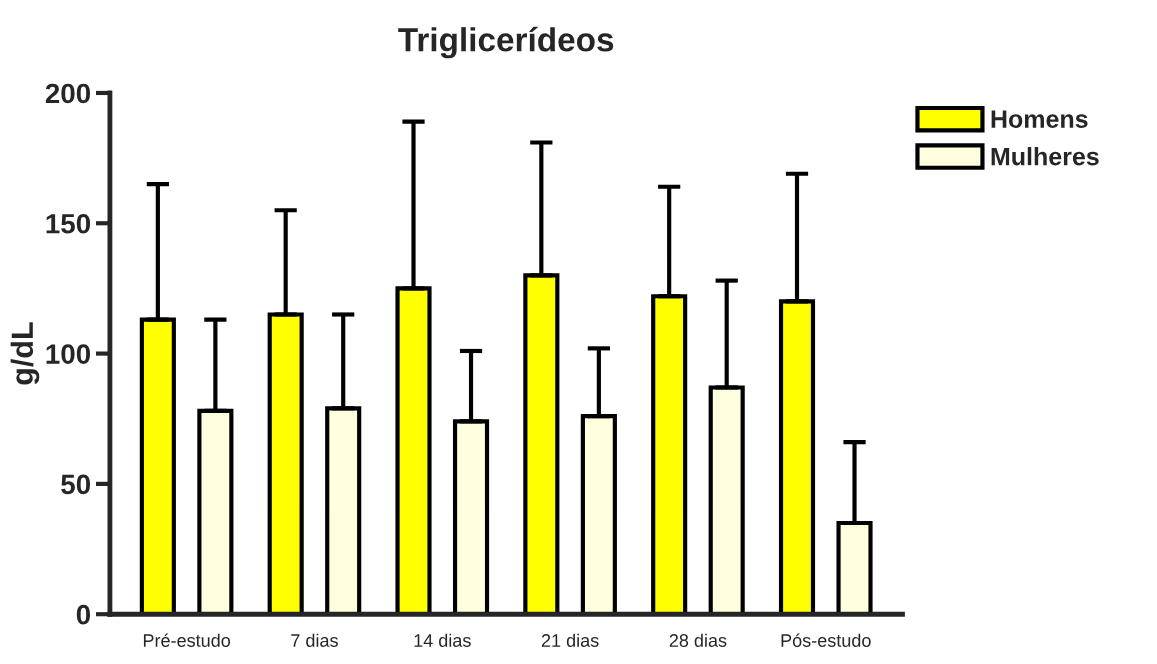 This screenshot has width=1157, height=664. I want to click on chart-title: Triglicerídeos, so click(506, 42).